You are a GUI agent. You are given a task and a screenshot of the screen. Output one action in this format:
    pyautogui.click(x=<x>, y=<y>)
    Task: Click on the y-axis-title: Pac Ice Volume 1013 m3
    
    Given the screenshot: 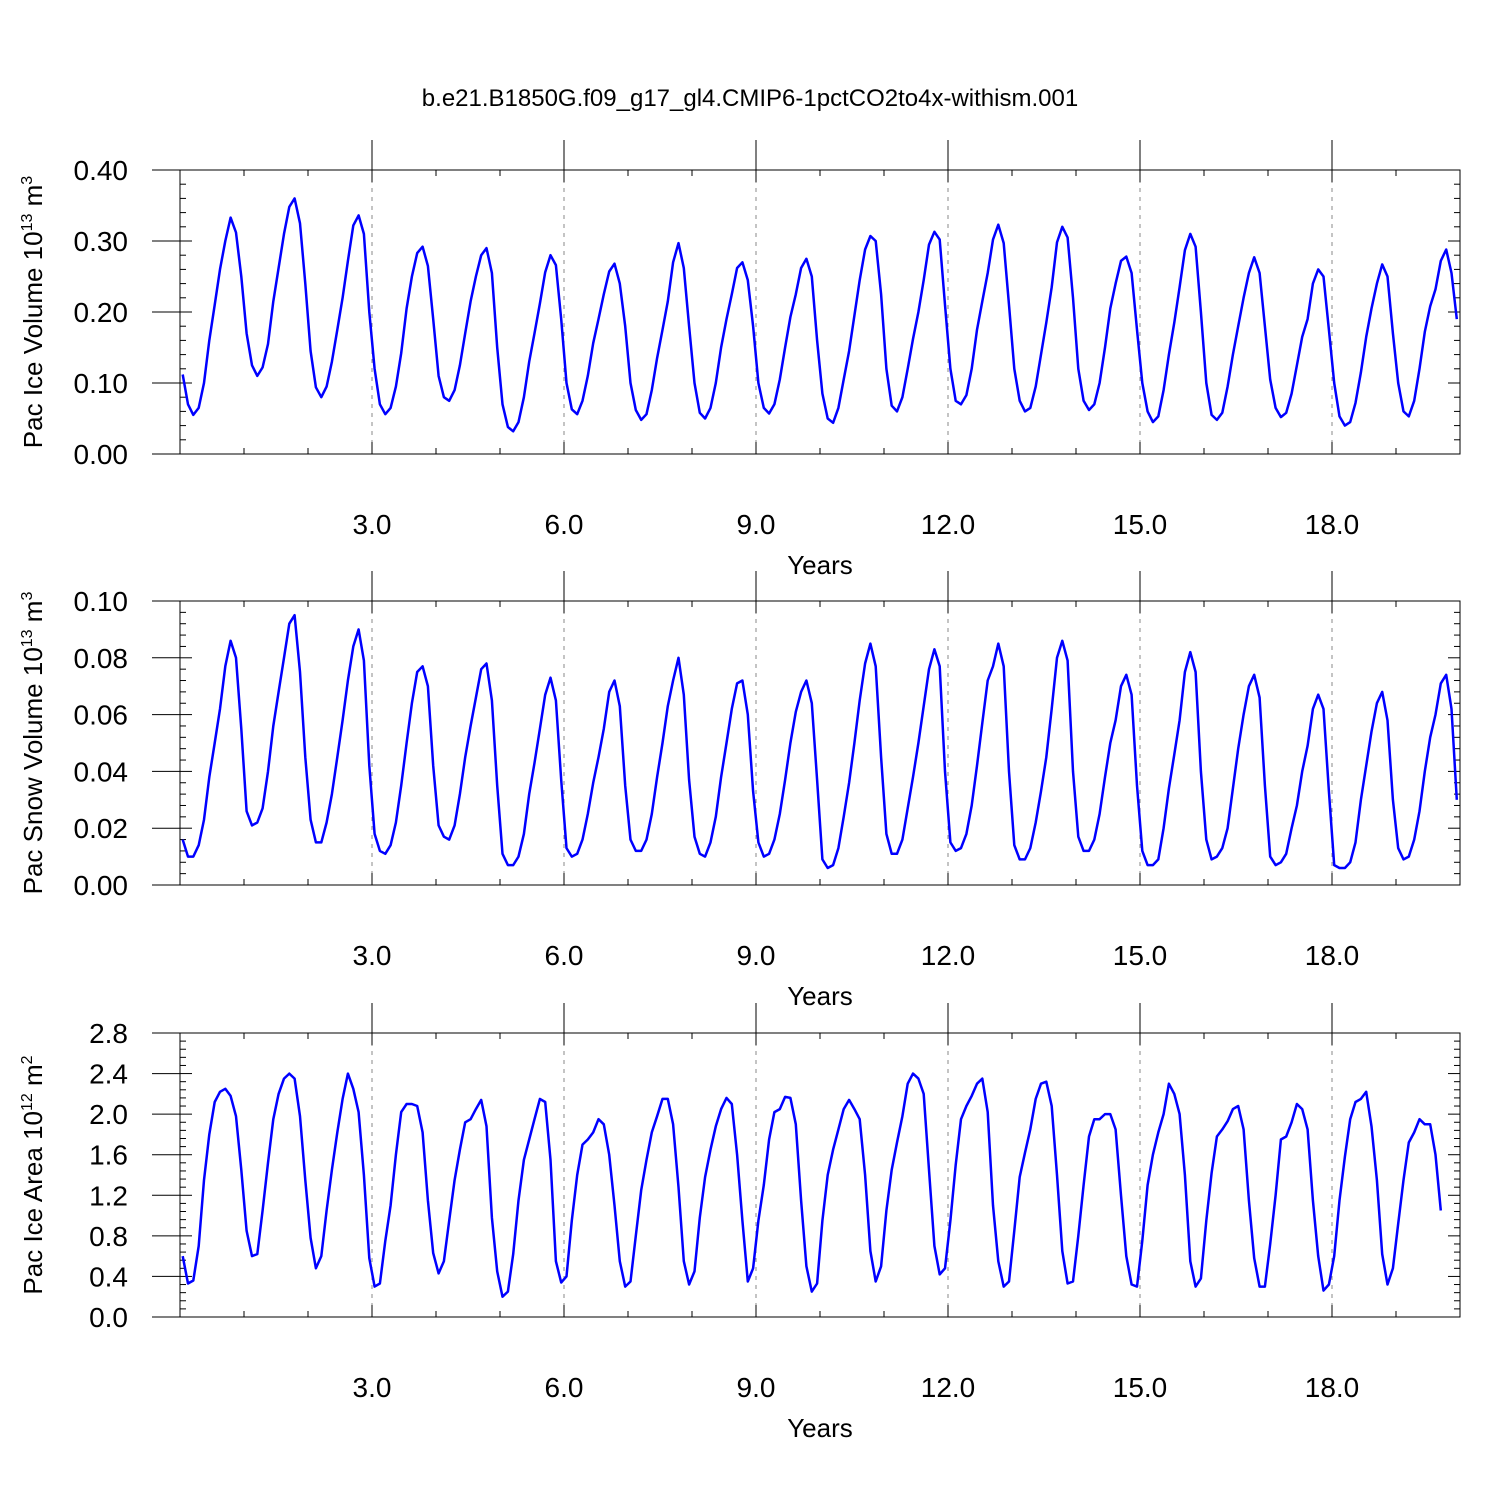 What is the action you would take?
    pyautogui.click(x=33, y=312)
    